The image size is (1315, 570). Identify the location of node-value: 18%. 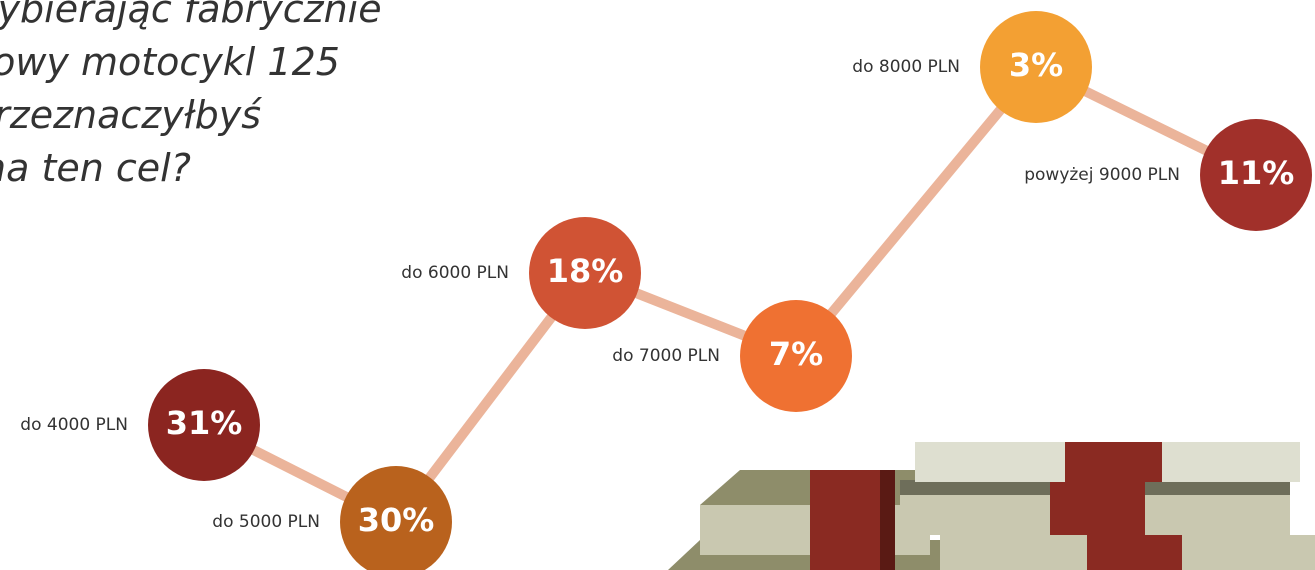
(585, 271).